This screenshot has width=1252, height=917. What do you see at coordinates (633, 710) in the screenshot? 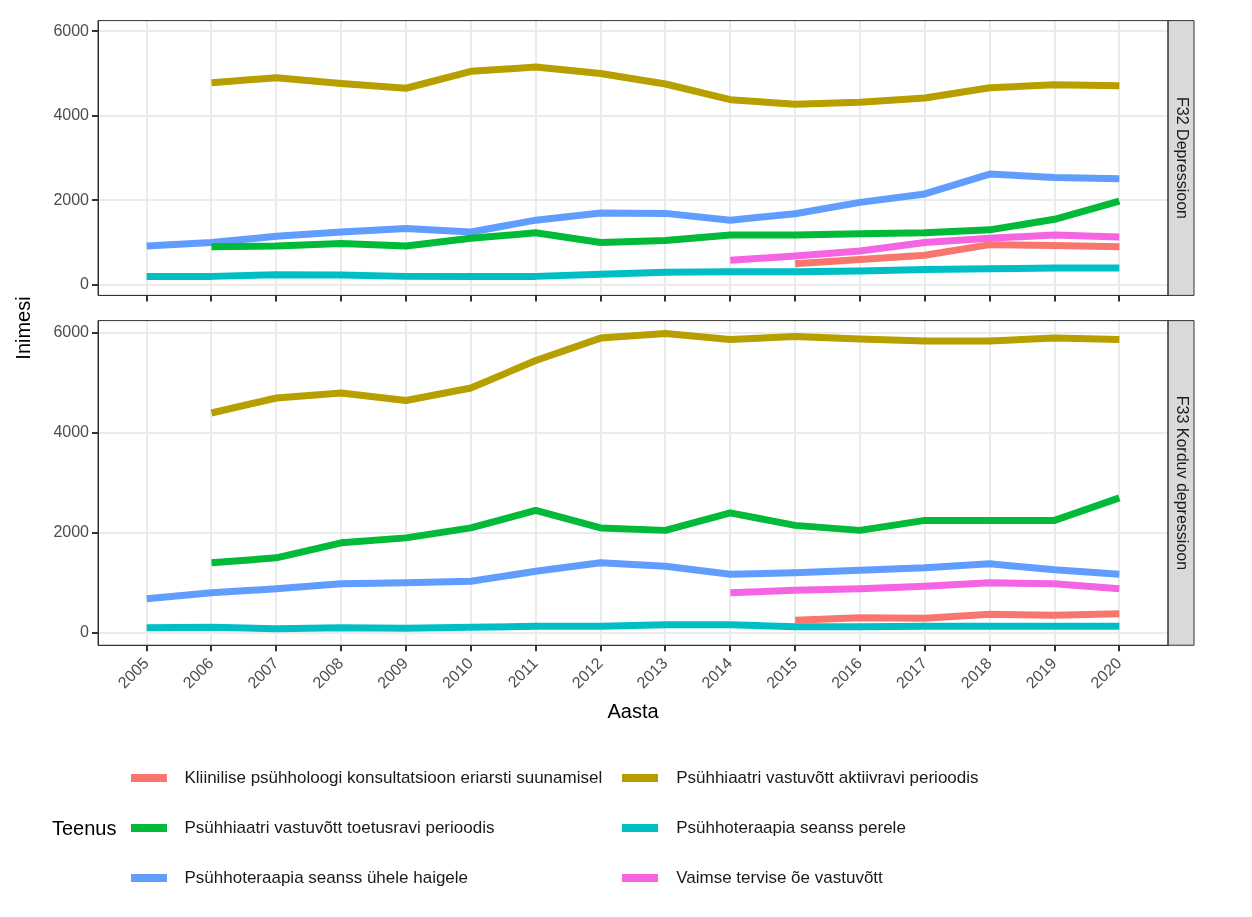
I see `x-axis-title: Aasta` at bounding box center [633, 710].